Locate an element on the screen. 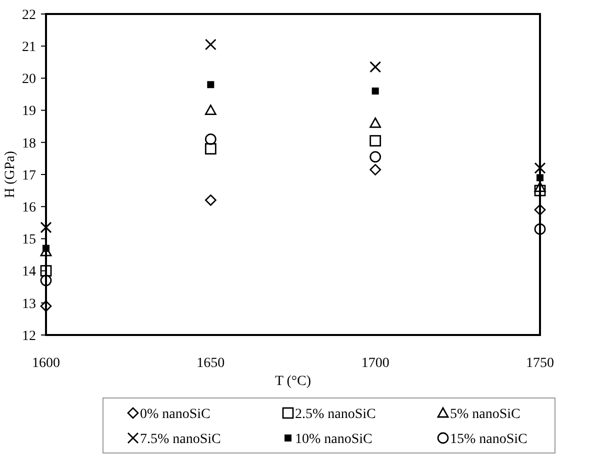 This screenshot has height=463, width=591. y-tick-label: 21 is located at coordinates (29, 47).